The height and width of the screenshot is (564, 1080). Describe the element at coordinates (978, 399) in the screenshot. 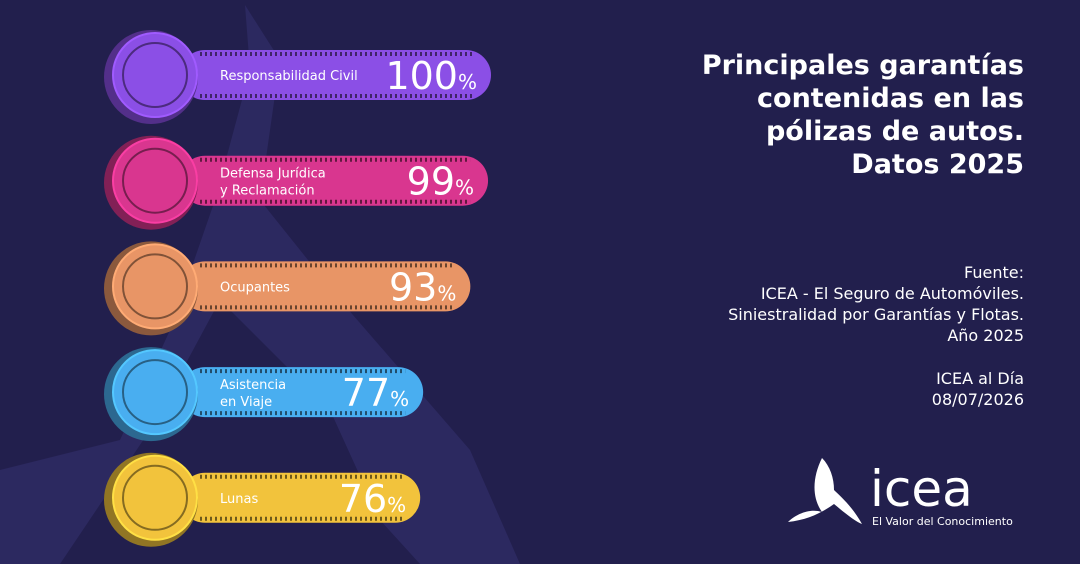

I see `publication-line: 08/07/2026` at that location.